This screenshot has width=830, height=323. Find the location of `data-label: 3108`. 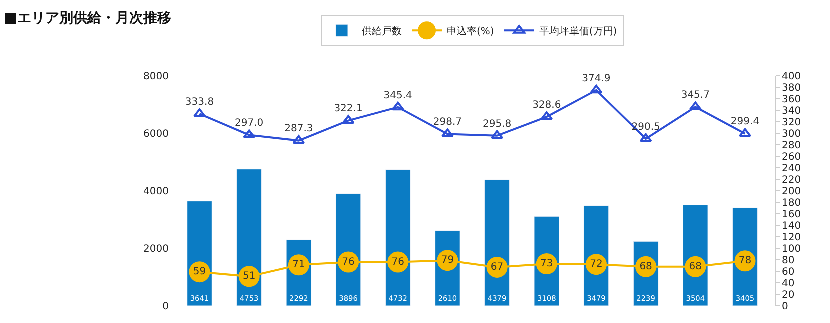

data-label: 3108 is located at coordinates (547, 298).